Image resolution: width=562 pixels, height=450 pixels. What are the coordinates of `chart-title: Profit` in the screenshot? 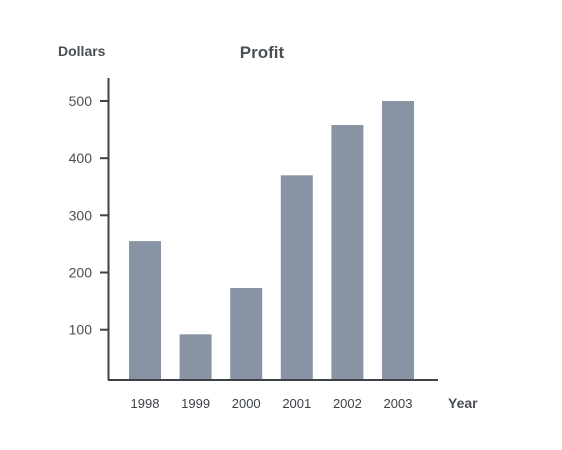 It's located at (262, 52).